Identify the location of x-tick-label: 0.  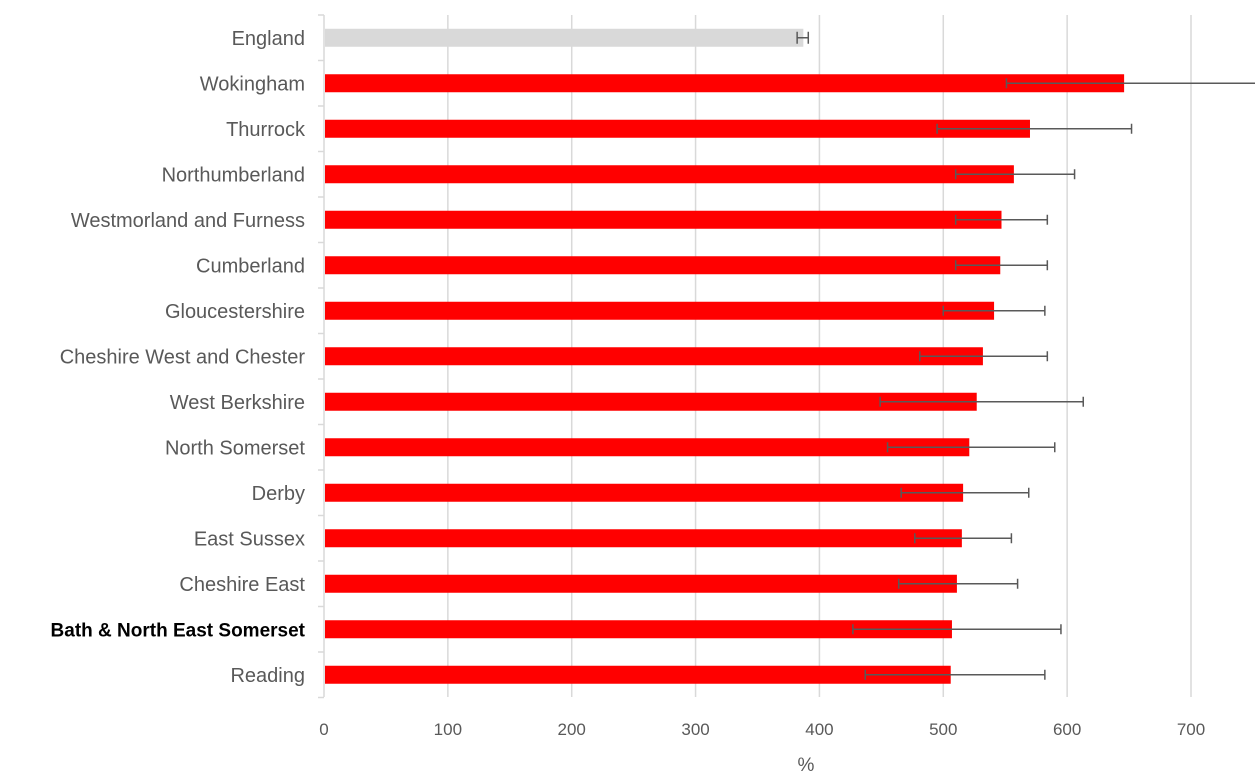
(323, 729).